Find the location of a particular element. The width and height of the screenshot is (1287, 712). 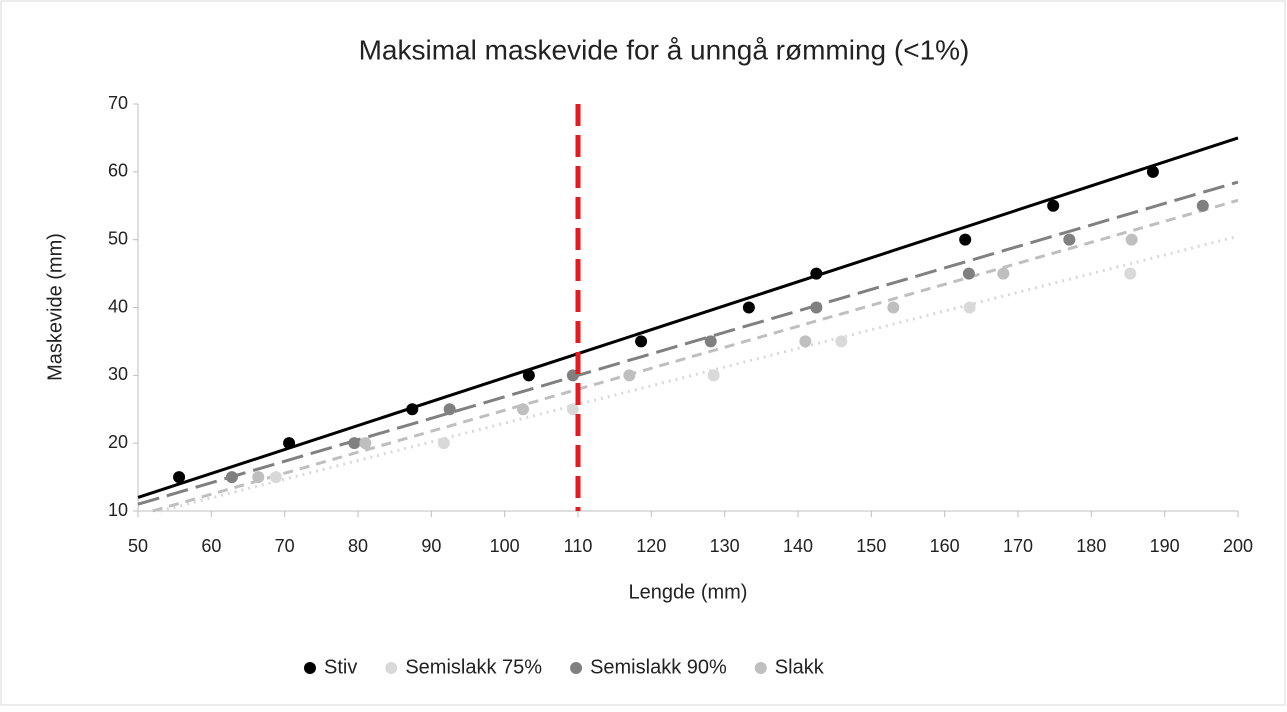

x-tick-label: 80 is located at coordinates (358, 546).